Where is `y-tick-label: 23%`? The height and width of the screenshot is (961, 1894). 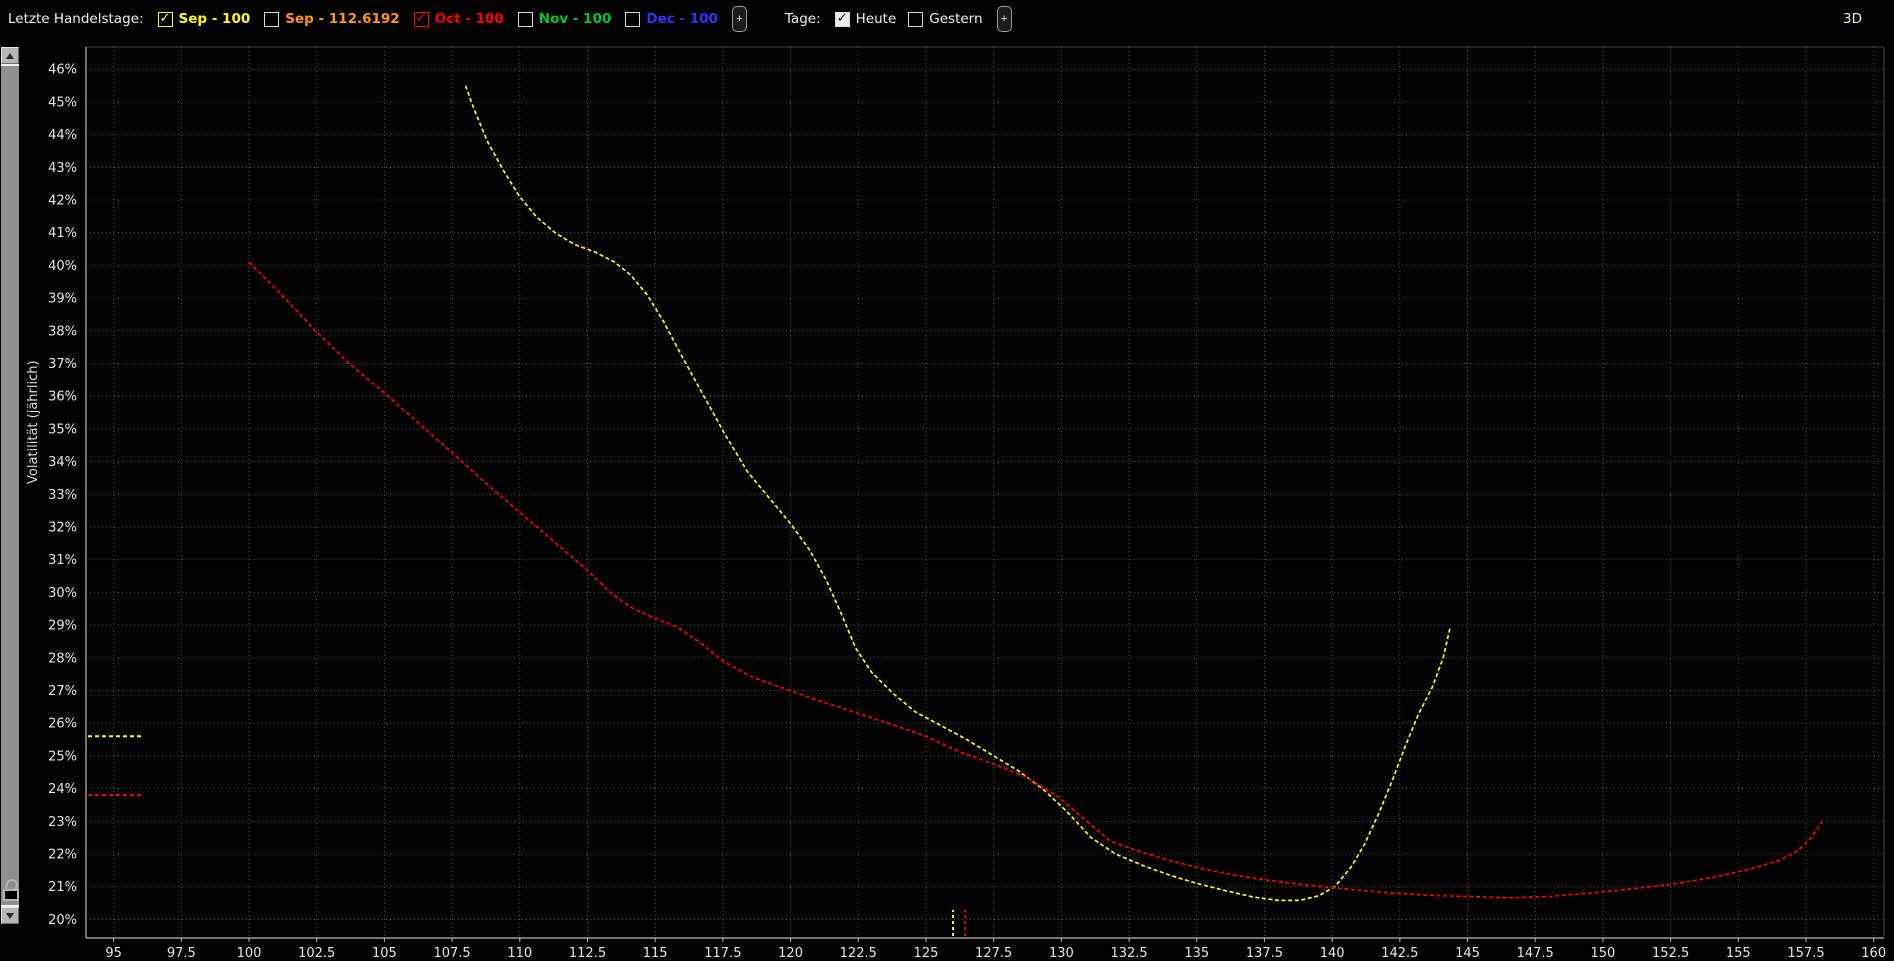 y-tick-label: 23% is located at coordinates (62, 822).